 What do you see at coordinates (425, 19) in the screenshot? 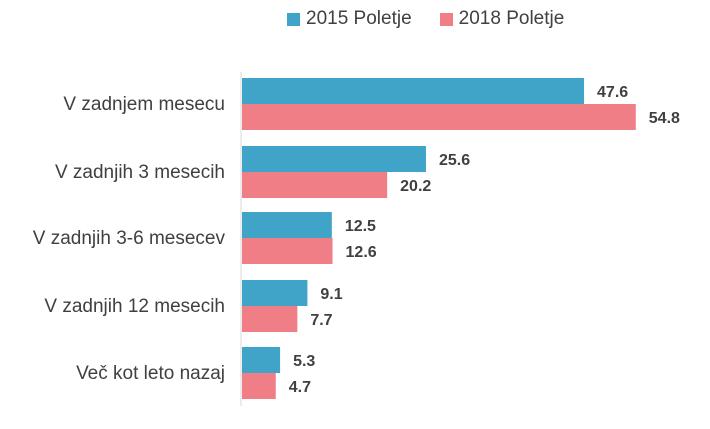
I see `legend: 2015 Poletje 2018 Poletje` at bounding box center [425, 19].